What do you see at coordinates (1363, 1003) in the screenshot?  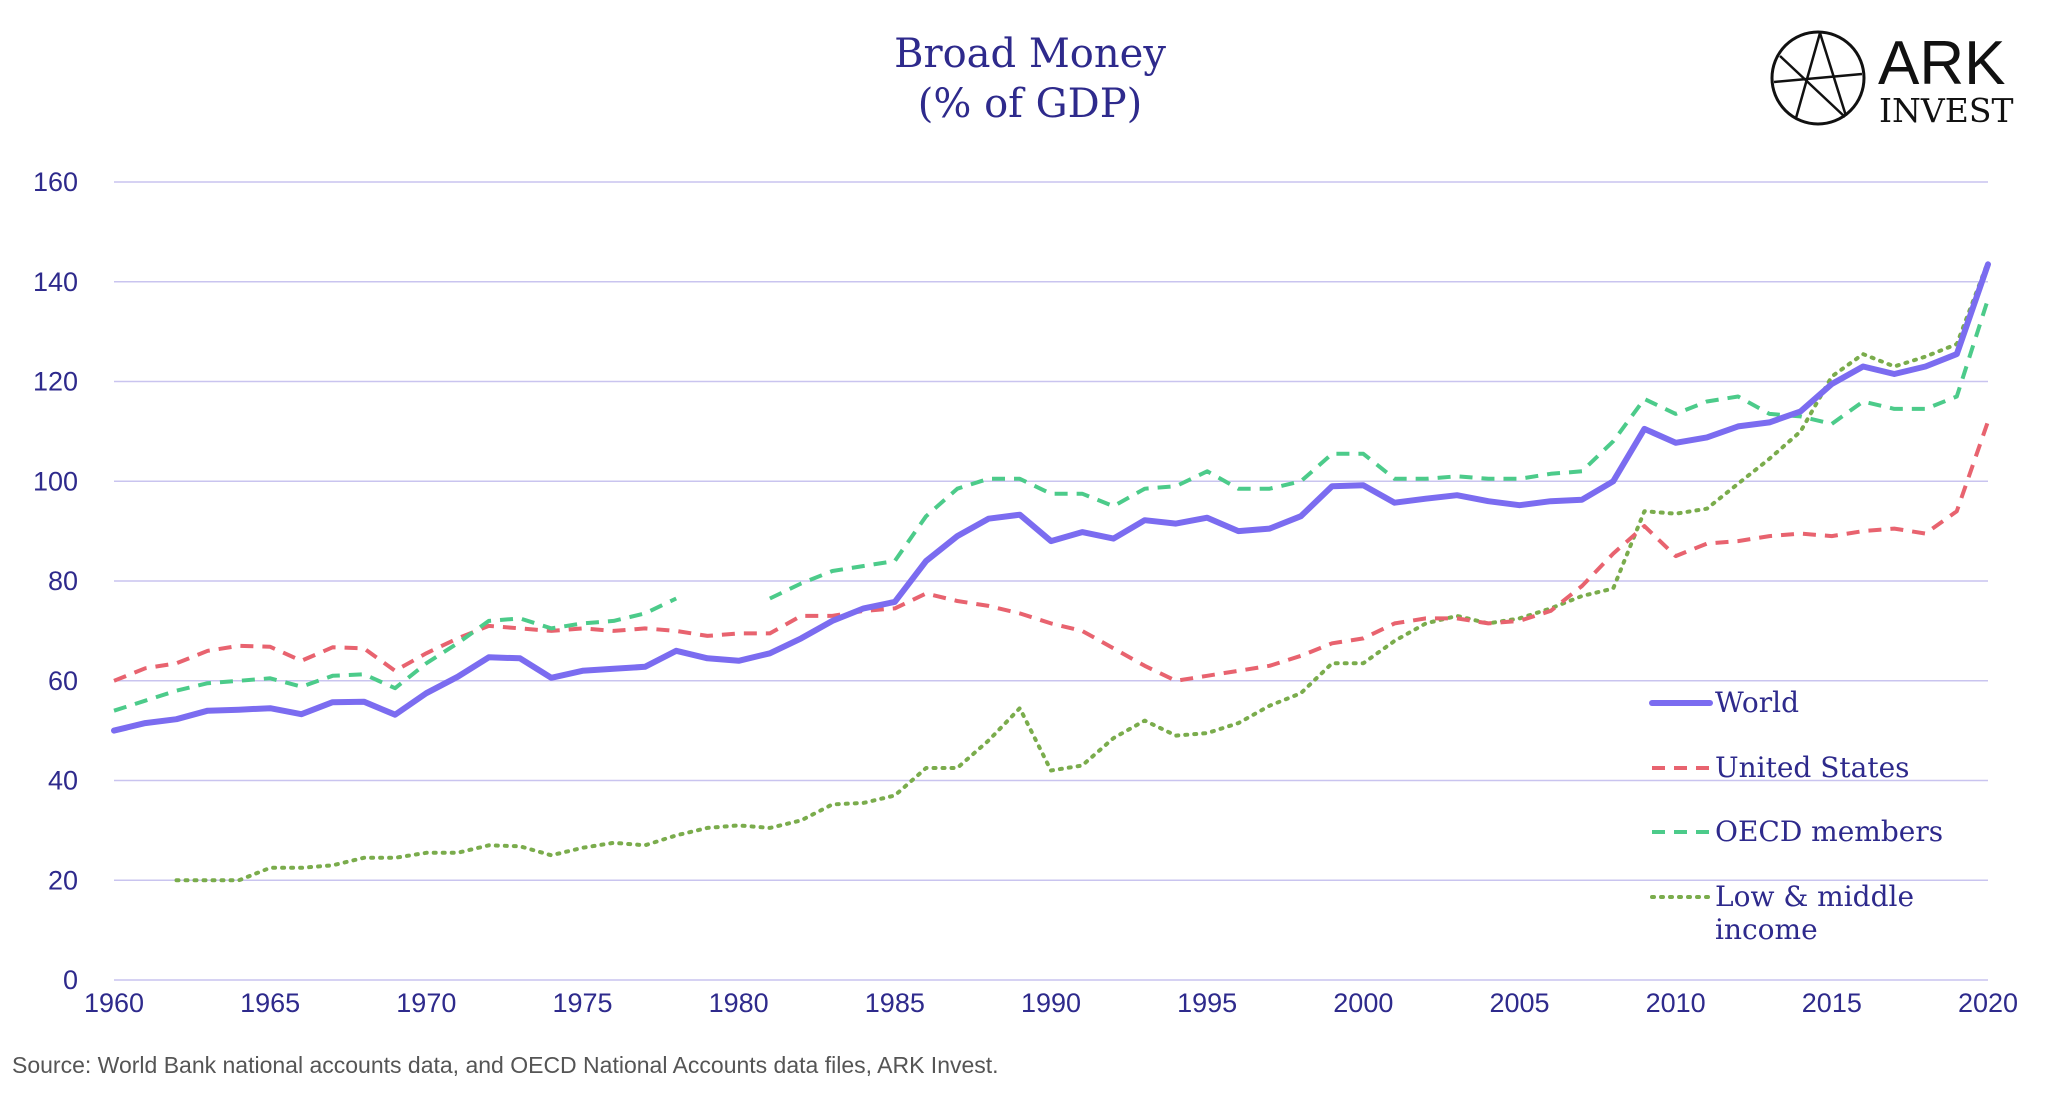 I see `x-tick-label: 2000` at bounding box center [1363, 1003].